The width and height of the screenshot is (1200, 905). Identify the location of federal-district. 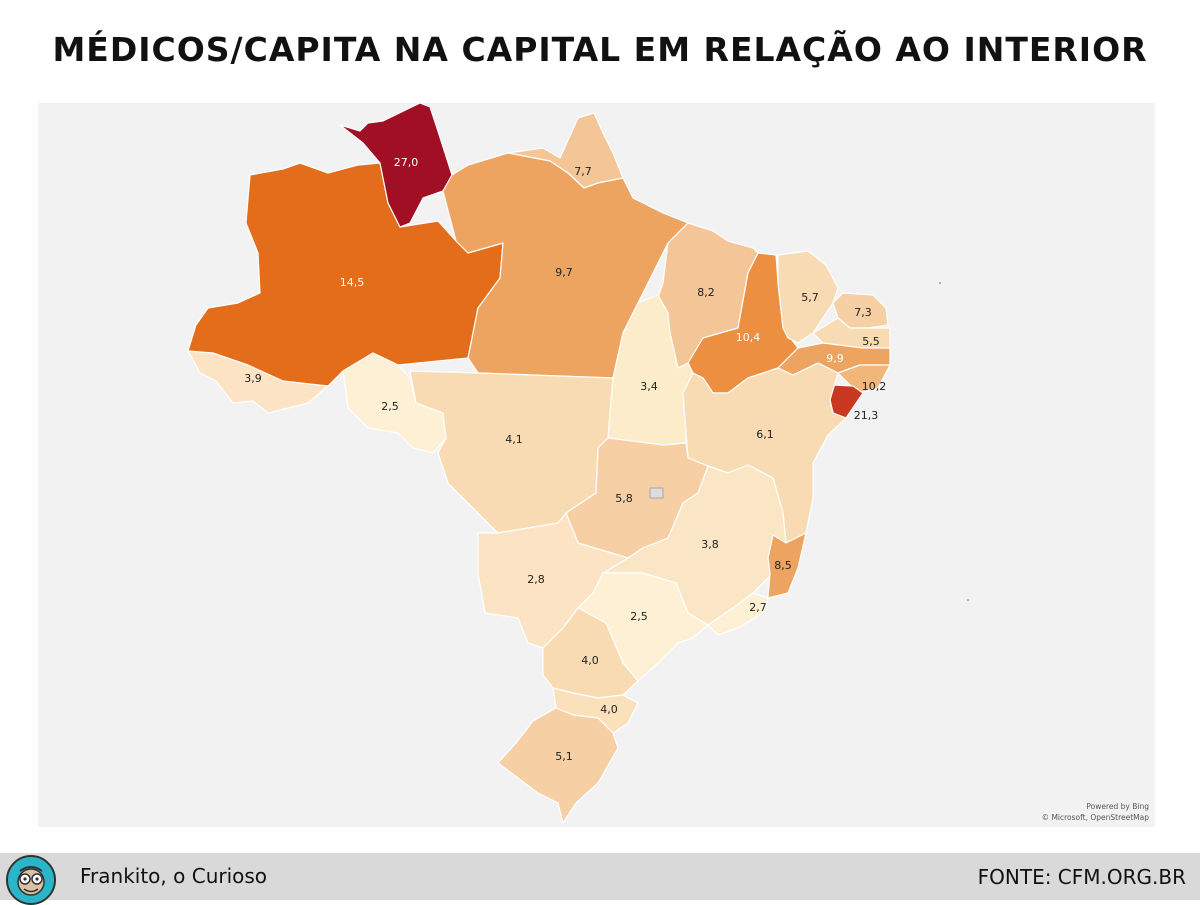
(656, 493).